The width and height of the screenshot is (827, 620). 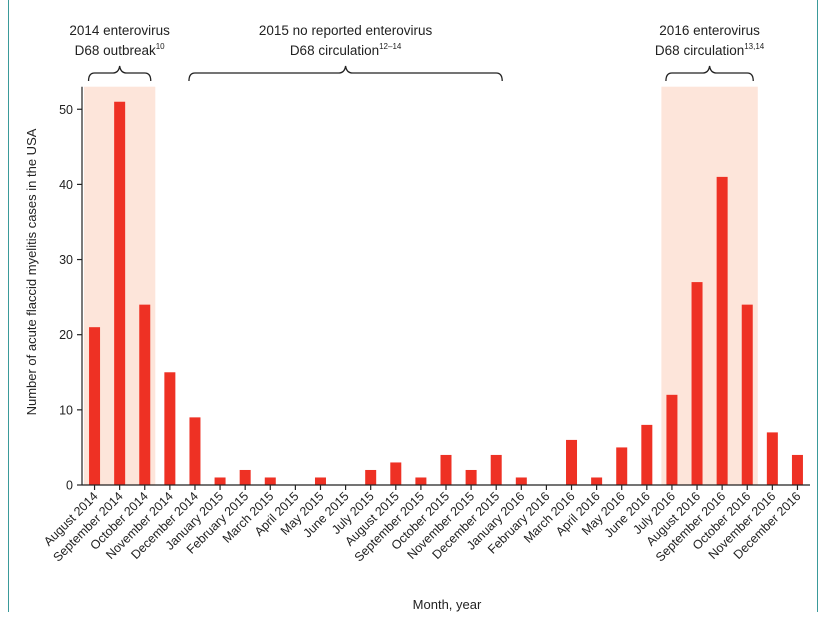 I want to click on y-tick-labels: 0 10 20 30 40 50, so click(x=66, y=298).